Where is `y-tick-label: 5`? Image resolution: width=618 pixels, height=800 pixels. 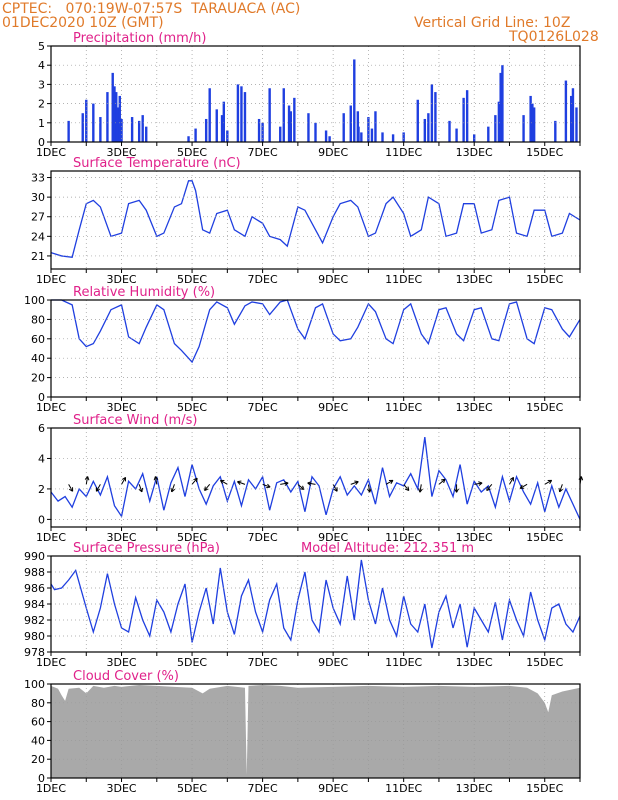
y-tick-label: 5 is located at coordinates (41, 46).